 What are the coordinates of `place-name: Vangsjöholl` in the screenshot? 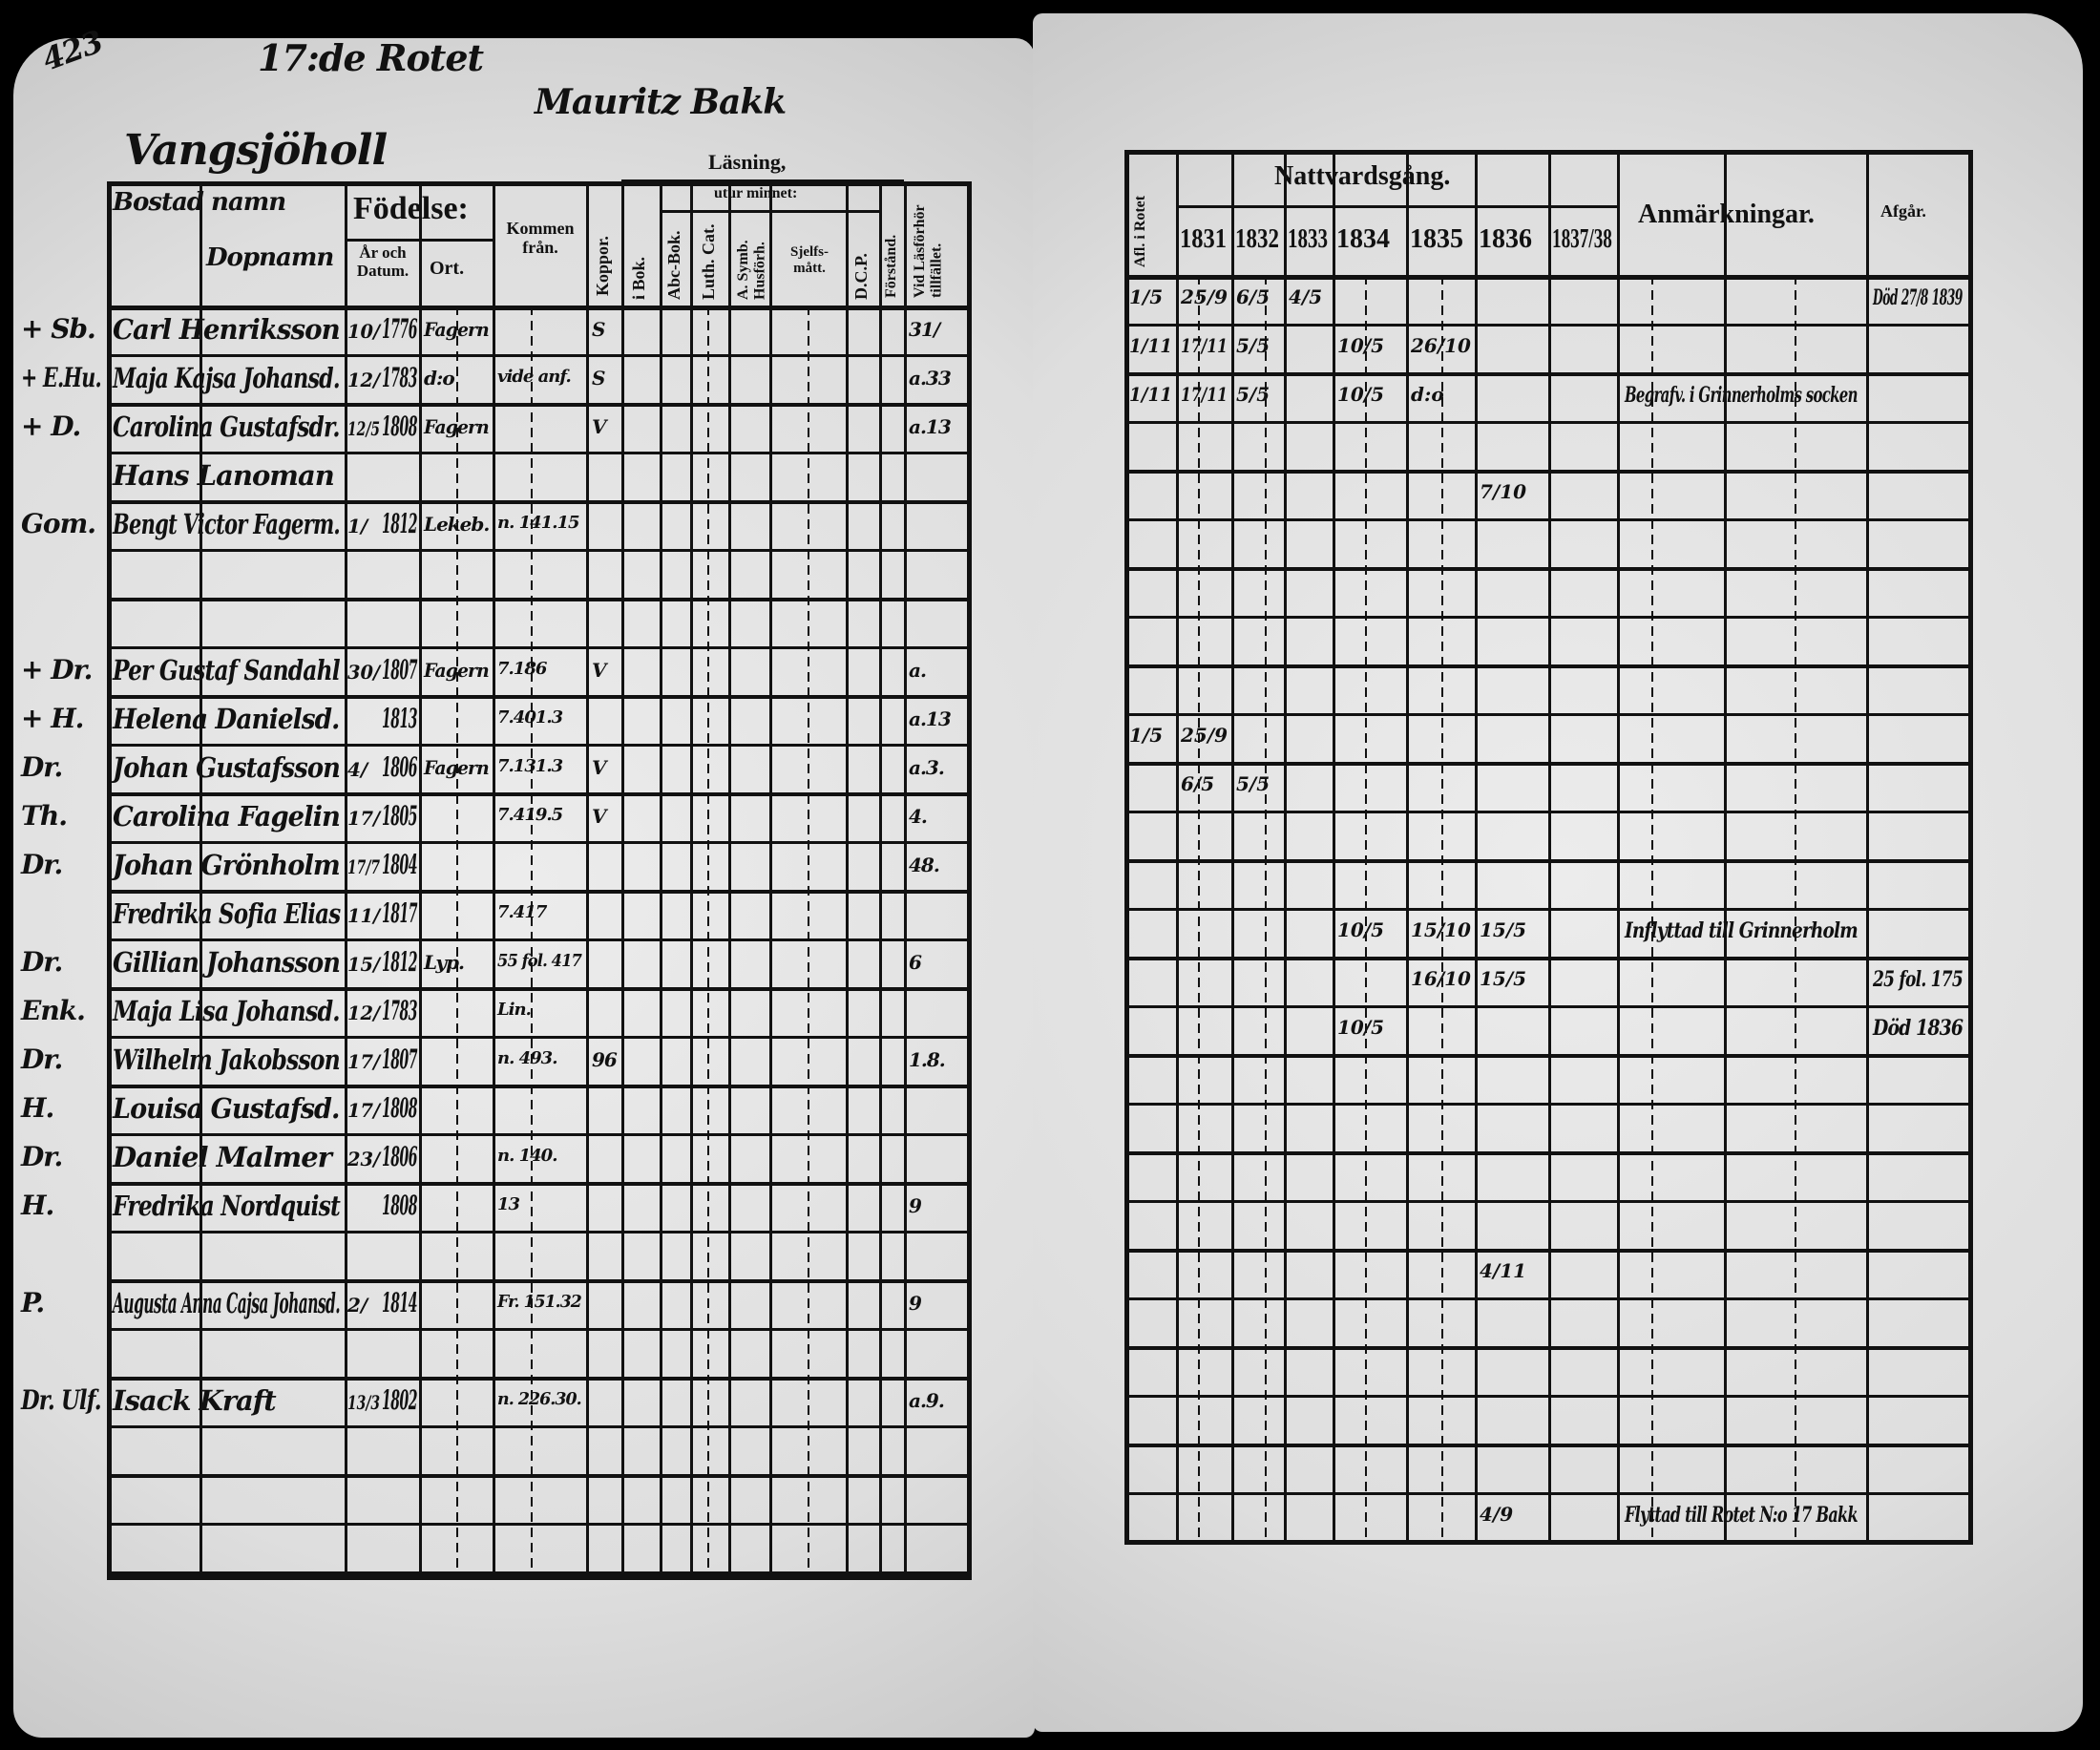 It's located at (256, 150).